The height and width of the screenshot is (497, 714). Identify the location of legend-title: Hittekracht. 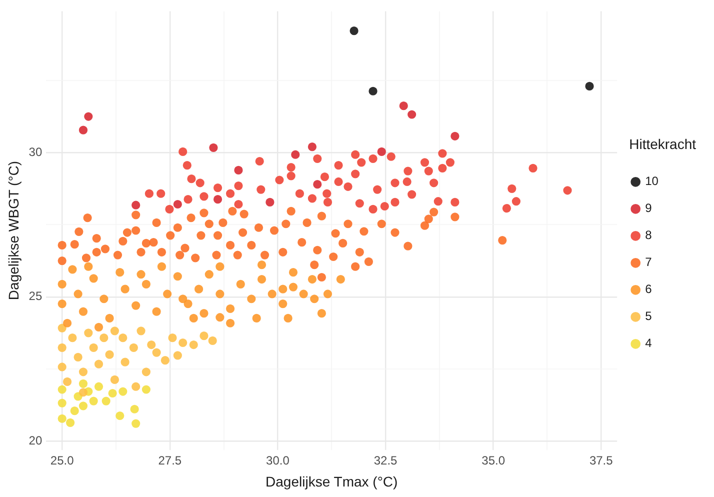
(662, 144).